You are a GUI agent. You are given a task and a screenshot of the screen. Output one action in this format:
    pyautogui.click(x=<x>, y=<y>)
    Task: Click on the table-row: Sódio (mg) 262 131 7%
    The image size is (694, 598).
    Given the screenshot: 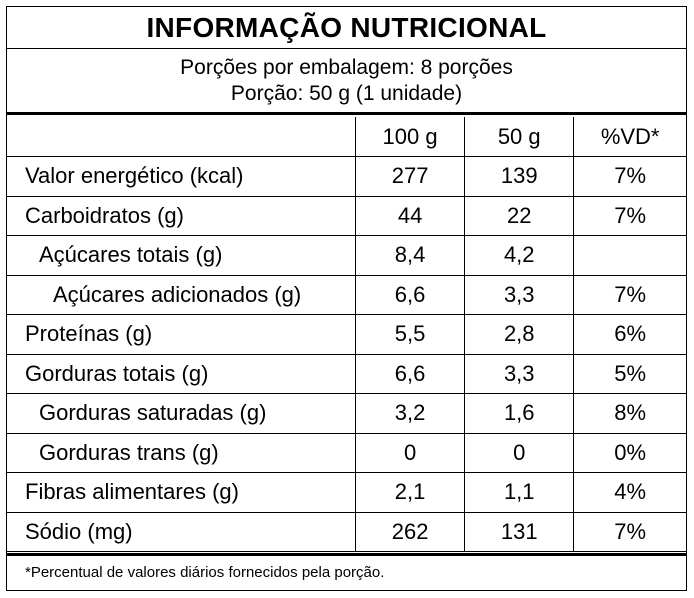 What is the action you would take?
    pyautogui.click(x=346, y=531)
    